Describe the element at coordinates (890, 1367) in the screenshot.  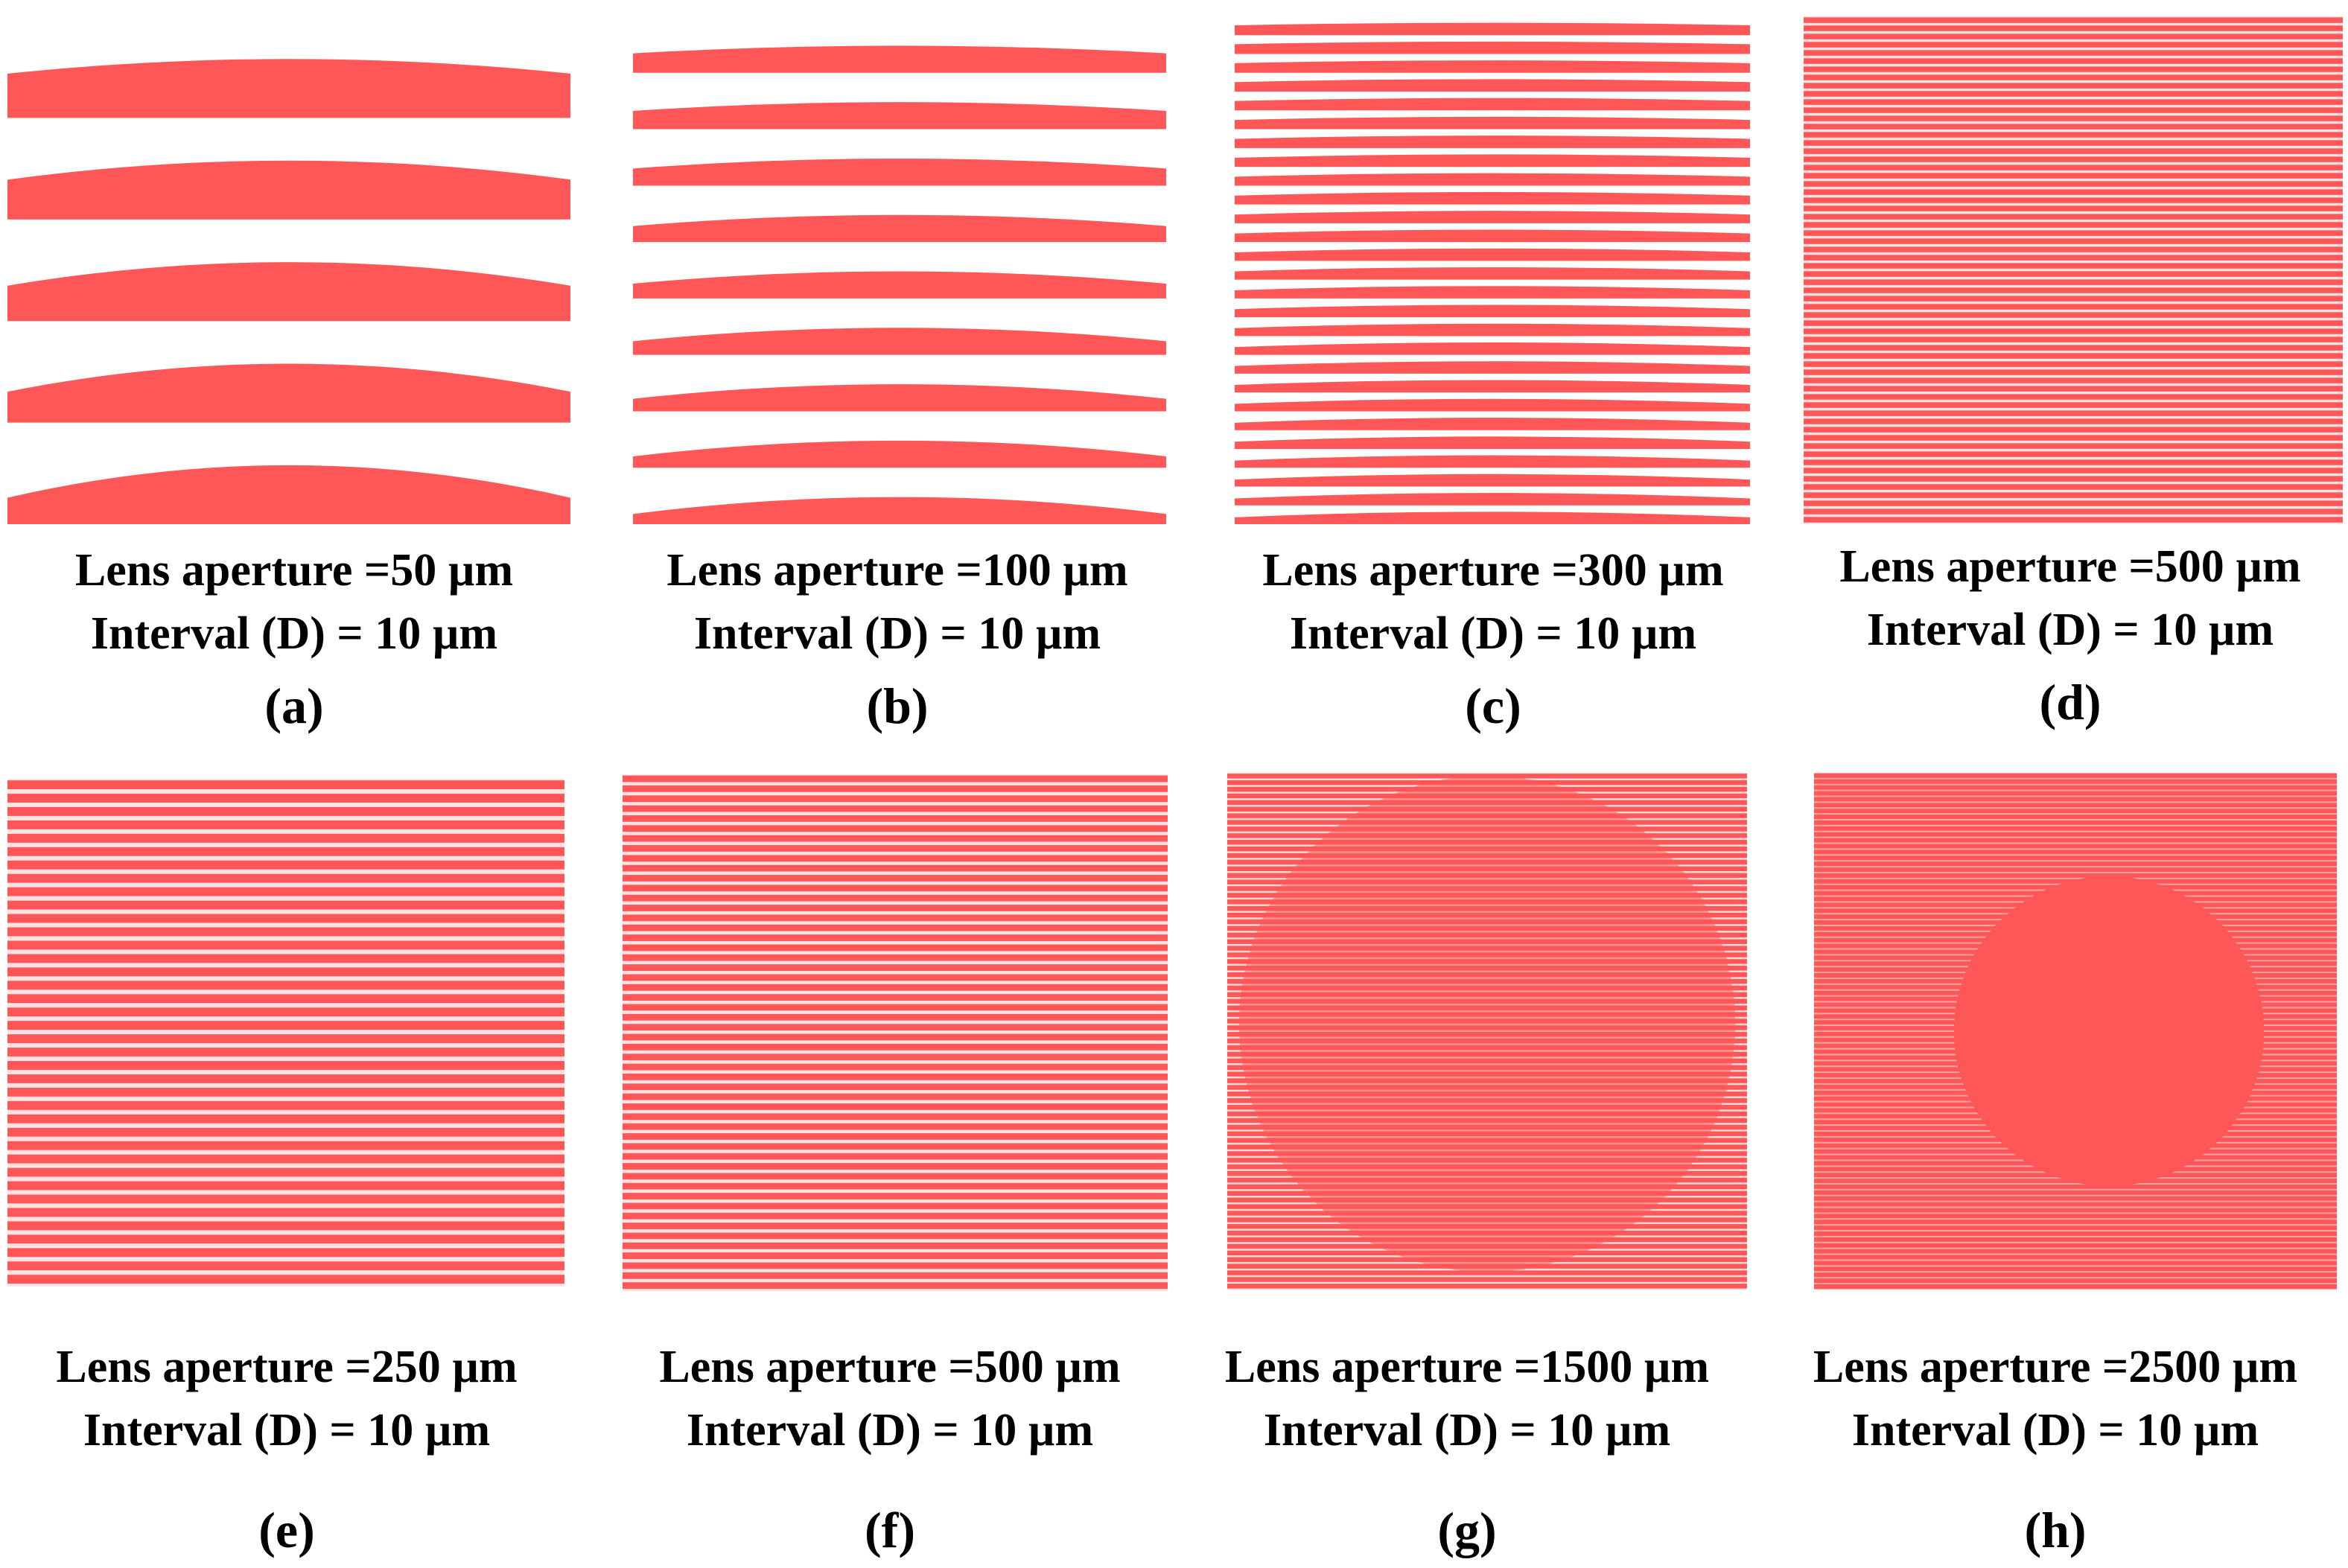
I see `panel-f-aperture: Lens aperture =500 µm` at that location.